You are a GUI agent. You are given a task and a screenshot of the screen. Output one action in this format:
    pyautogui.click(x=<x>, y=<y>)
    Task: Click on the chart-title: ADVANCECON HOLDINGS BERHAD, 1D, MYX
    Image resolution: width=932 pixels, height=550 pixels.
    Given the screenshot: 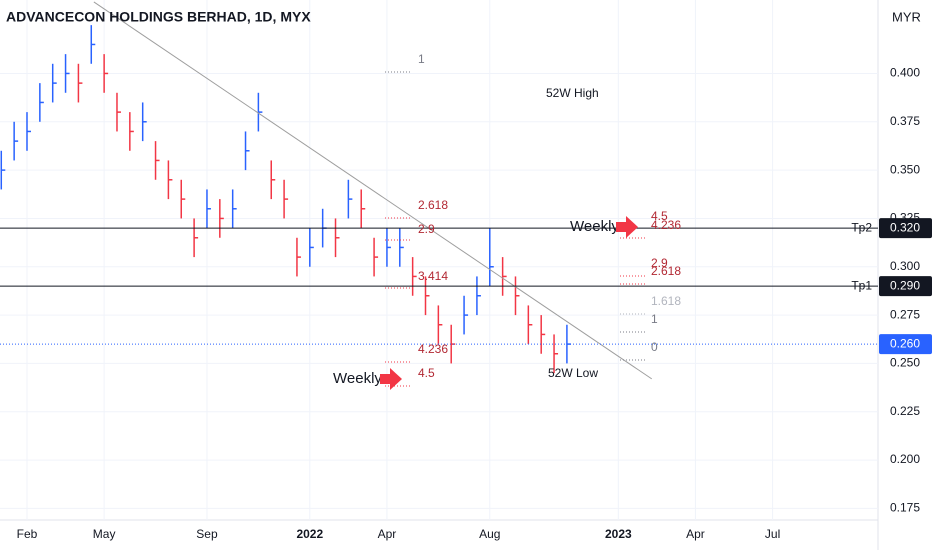 What is the action you would take?
    pyautogui.click(x=158, y=17)
    